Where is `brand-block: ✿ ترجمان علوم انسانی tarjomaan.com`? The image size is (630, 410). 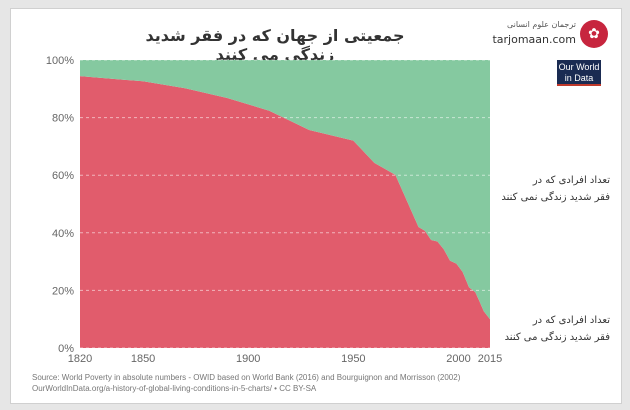
brand-block: ✿ ترجمان علوم انسانی tarjomaan.com is located at coordinates (549, 36).